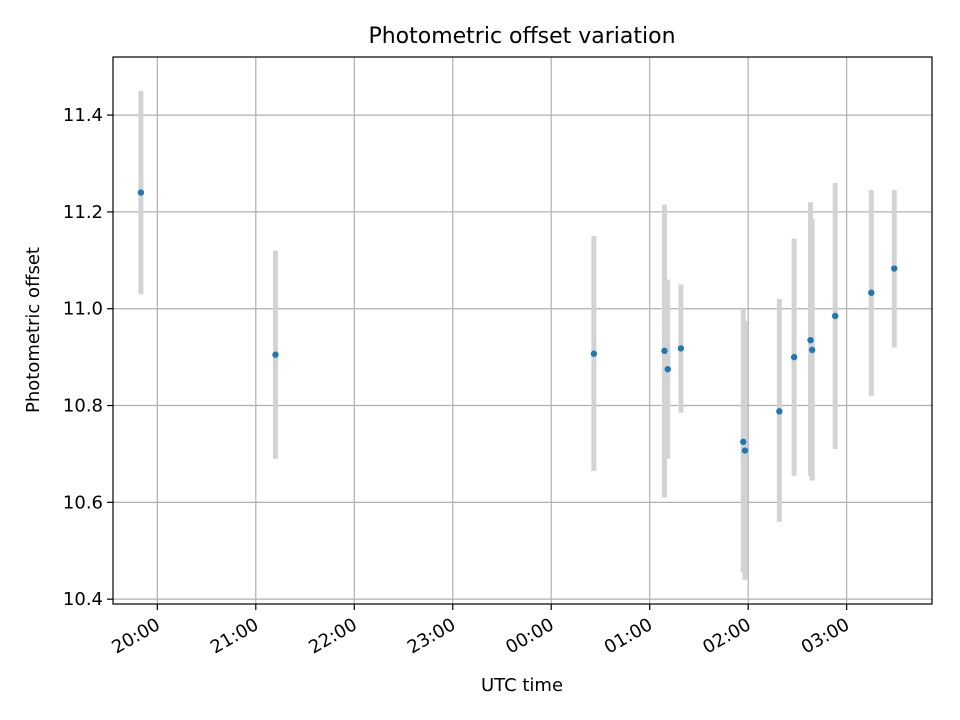 The height and width of the screenshot is (720, 960). What do you see at coordinates (83, 212) in the screenshot?
I see `y-tick-label: 11.2` at bounding box center [83, 212].